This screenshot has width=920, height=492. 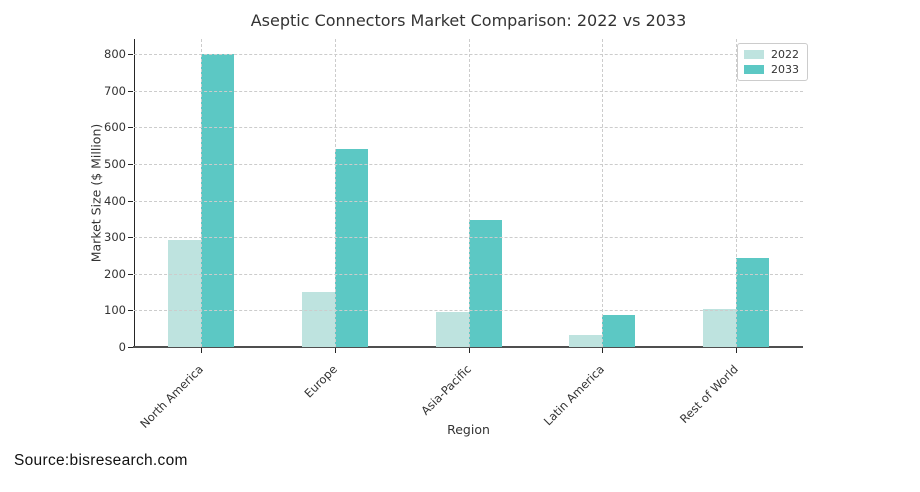 What do you see at coordinates (351, 248) in the screenshot?
I see `bar-2033-europe` at bounding box center [351, 248].